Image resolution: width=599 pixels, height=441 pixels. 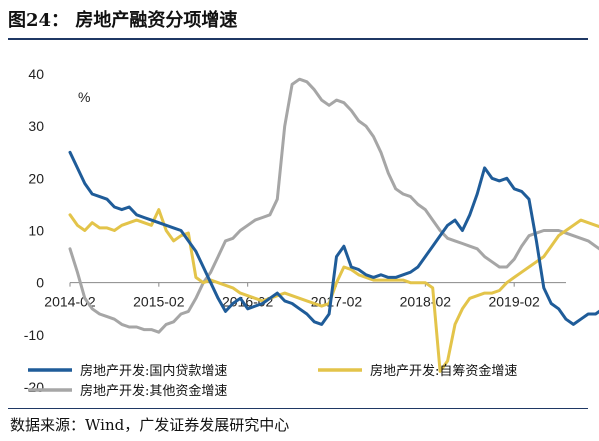 What do you see at coordinates (150, 425) in the screenshot?
I see `source-note: 数据来源：Wind，广发证券发展研究中心` at bounding box center [150, 425].